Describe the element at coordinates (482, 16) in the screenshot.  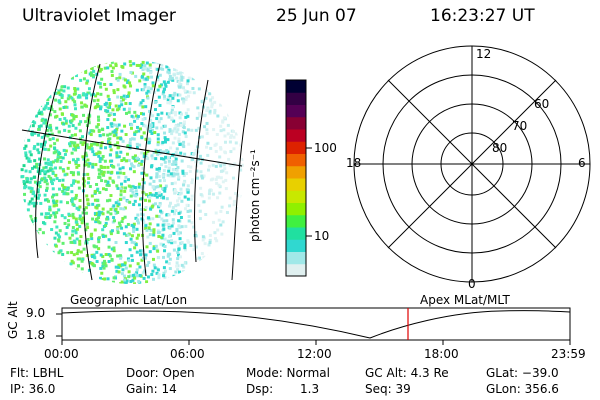
I see `time-label: 16:23:27 UT` at that location.